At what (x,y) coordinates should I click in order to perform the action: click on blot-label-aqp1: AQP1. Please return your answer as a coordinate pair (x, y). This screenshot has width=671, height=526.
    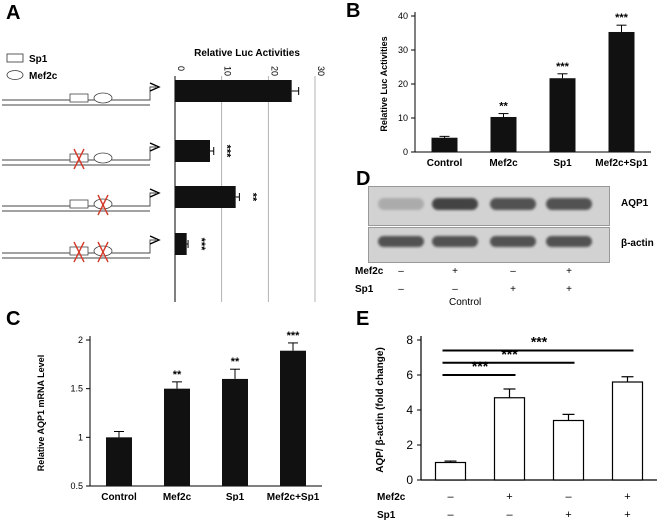
    Looking at the image, I should click on (635, 203).